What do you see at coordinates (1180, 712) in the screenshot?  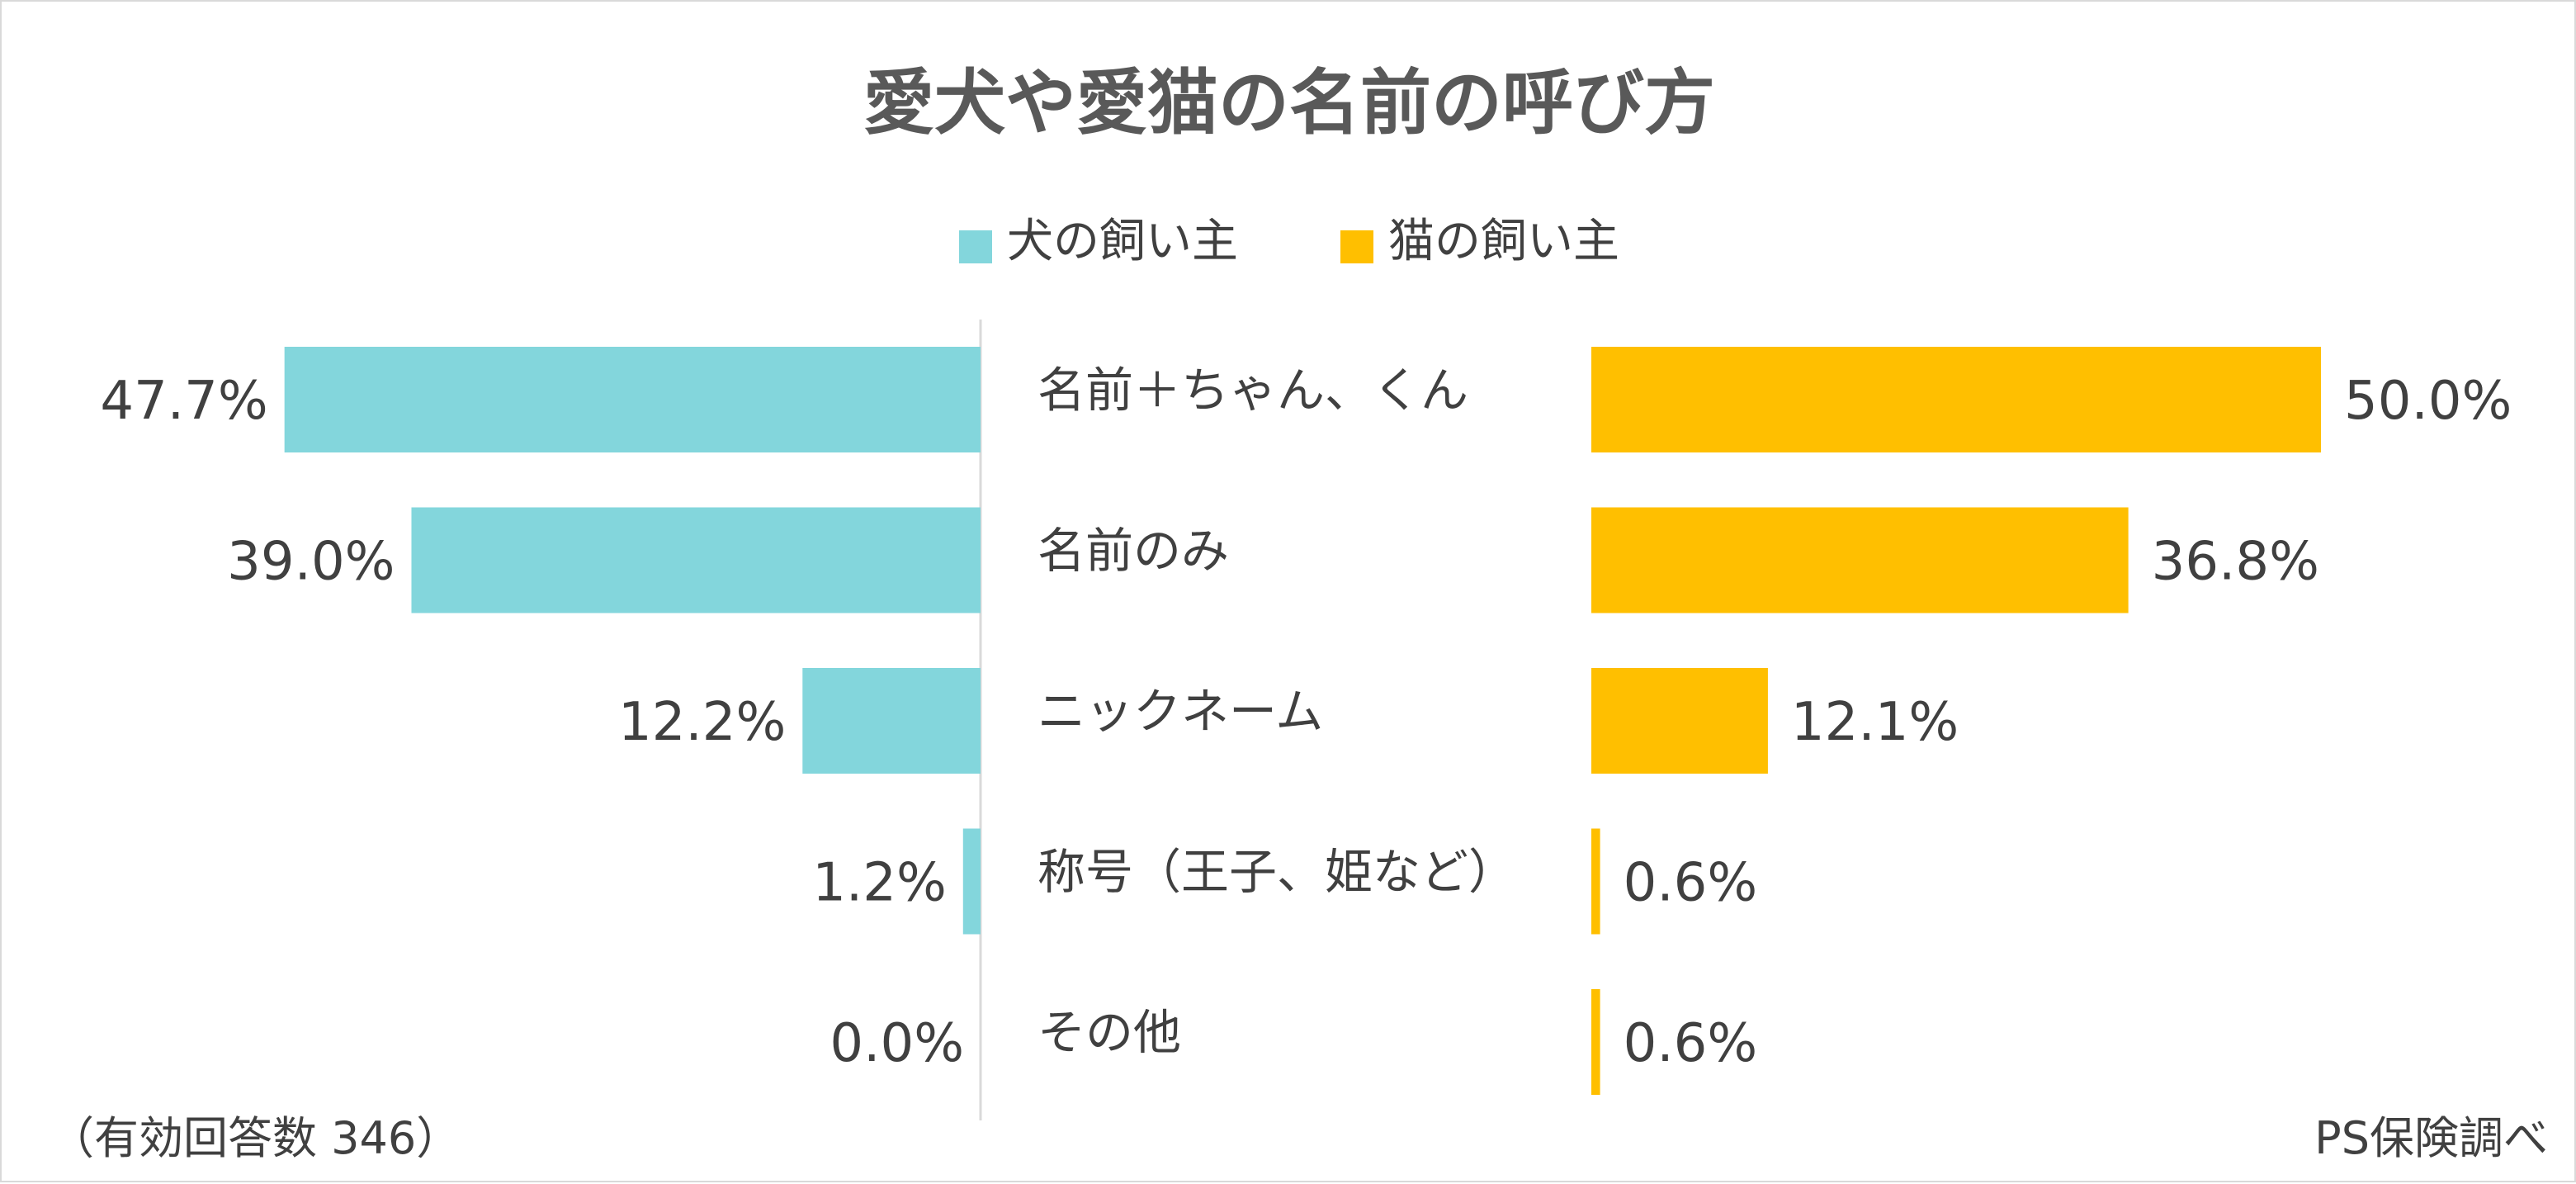 I see `category-label: ニックネーム` at bounding box center [1180, 712].